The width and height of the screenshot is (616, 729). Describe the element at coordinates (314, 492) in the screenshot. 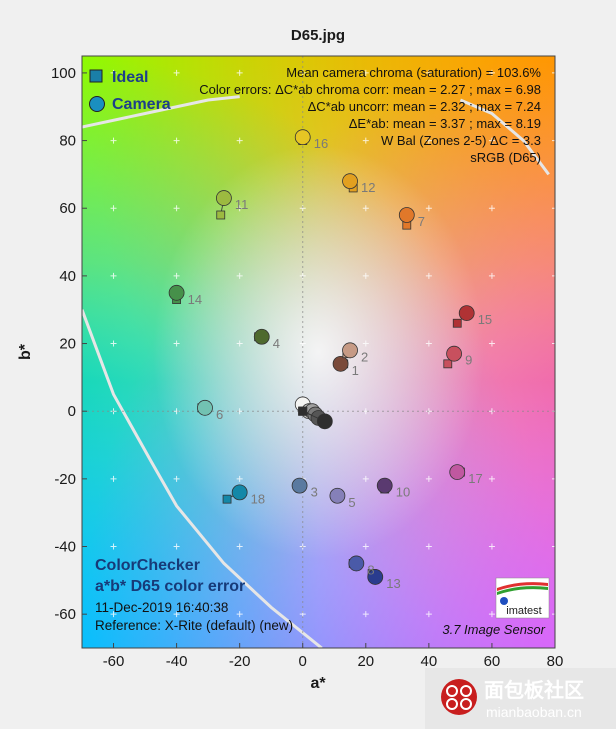

I see `patch-label-3: 3` at that location.